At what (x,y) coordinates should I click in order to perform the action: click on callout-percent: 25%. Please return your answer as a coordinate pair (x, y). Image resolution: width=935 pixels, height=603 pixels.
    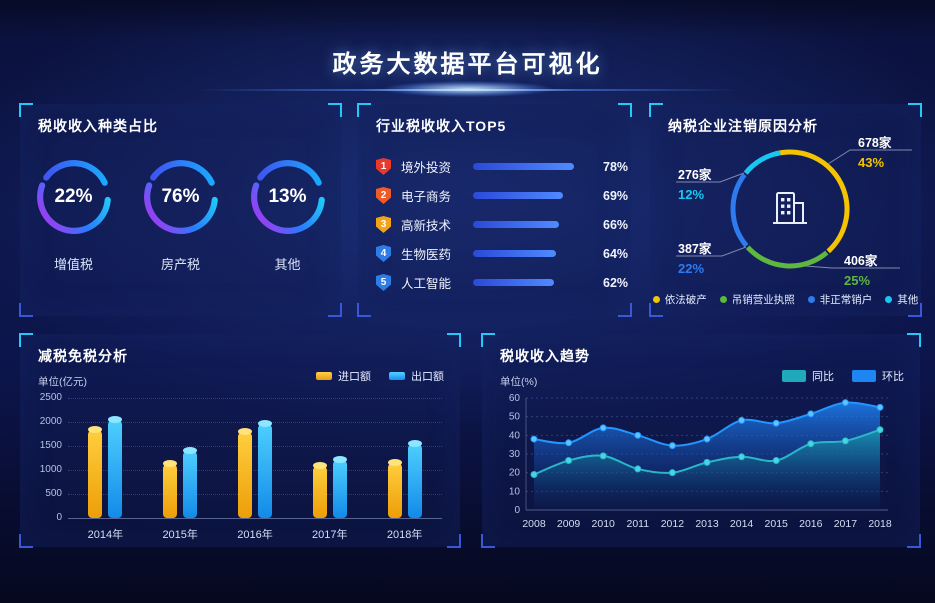
    Looking at the image, I should click on (857, 281).